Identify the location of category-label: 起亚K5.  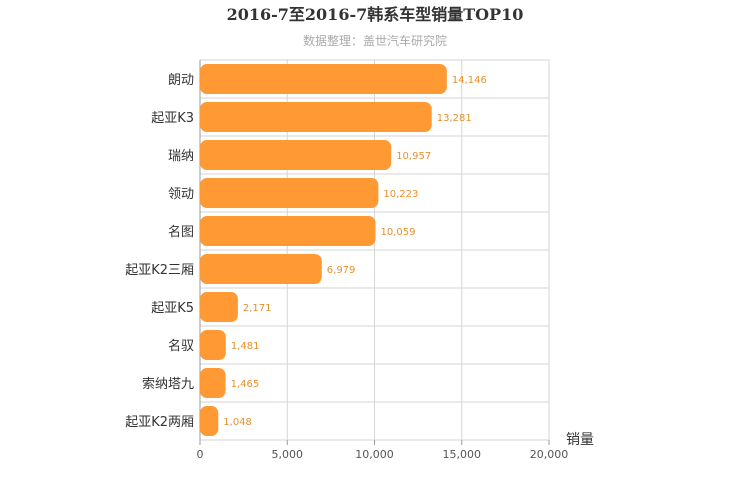
(172, 308).